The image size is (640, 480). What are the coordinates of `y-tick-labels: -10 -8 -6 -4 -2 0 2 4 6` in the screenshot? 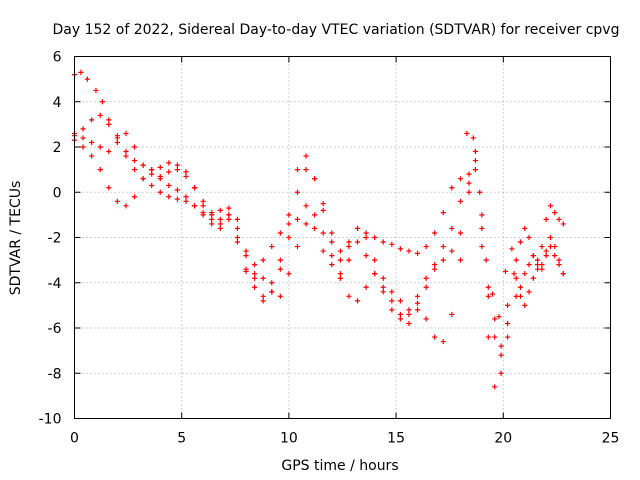 It's located at (50, 239).